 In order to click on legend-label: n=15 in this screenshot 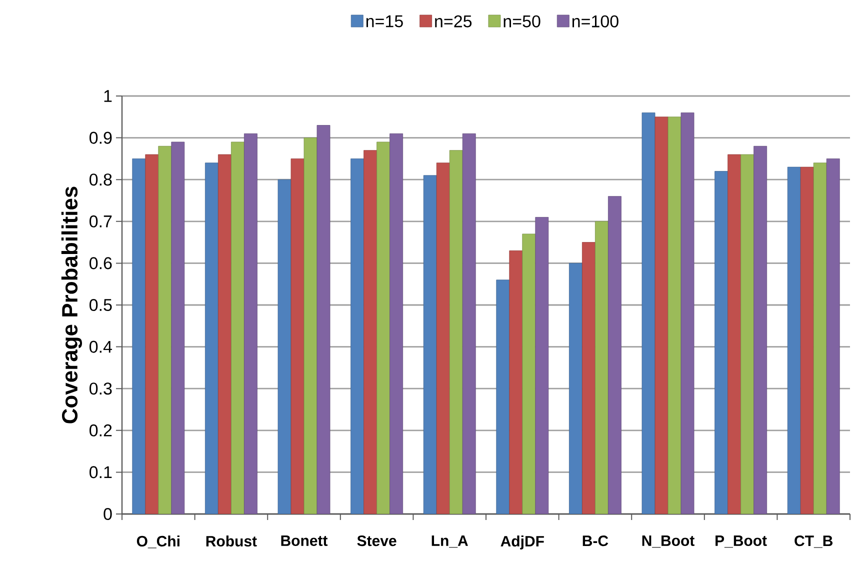, I will do `click(384, 21)`.